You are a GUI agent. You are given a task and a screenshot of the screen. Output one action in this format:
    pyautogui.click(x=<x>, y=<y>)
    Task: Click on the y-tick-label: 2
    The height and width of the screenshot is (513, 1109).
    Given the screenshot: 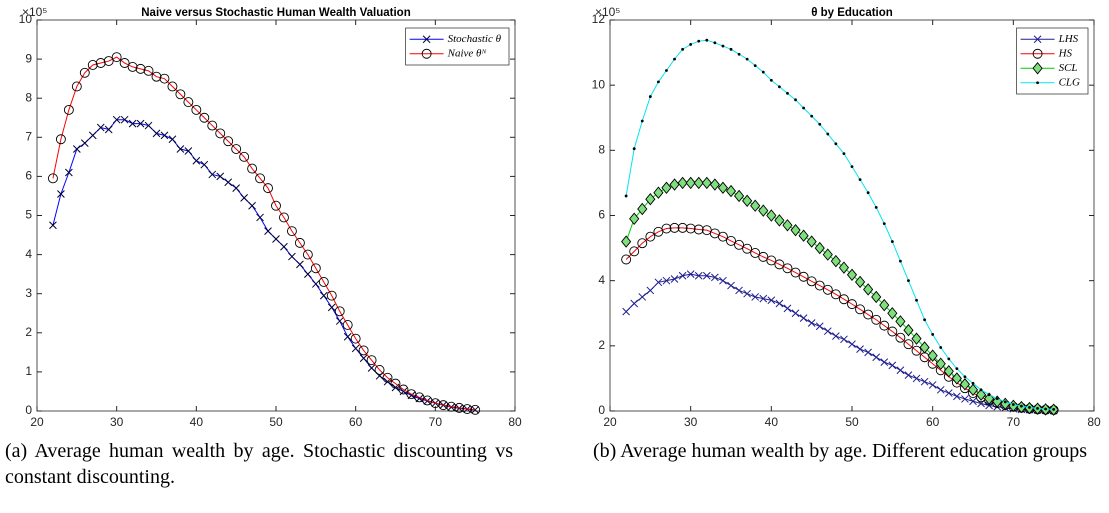 What is the action you would take?
    pyautogui.click(x=28, y=332)
    